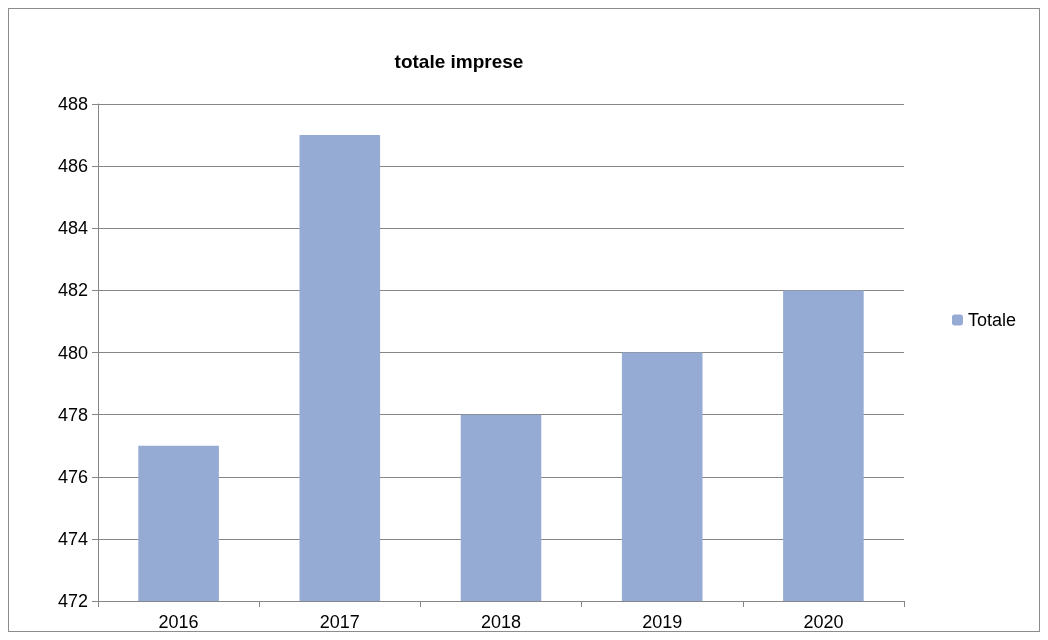  Describe the element at coordinates (339, 622) in the screenshot. I see `x-tick-label: 2017` at that location.